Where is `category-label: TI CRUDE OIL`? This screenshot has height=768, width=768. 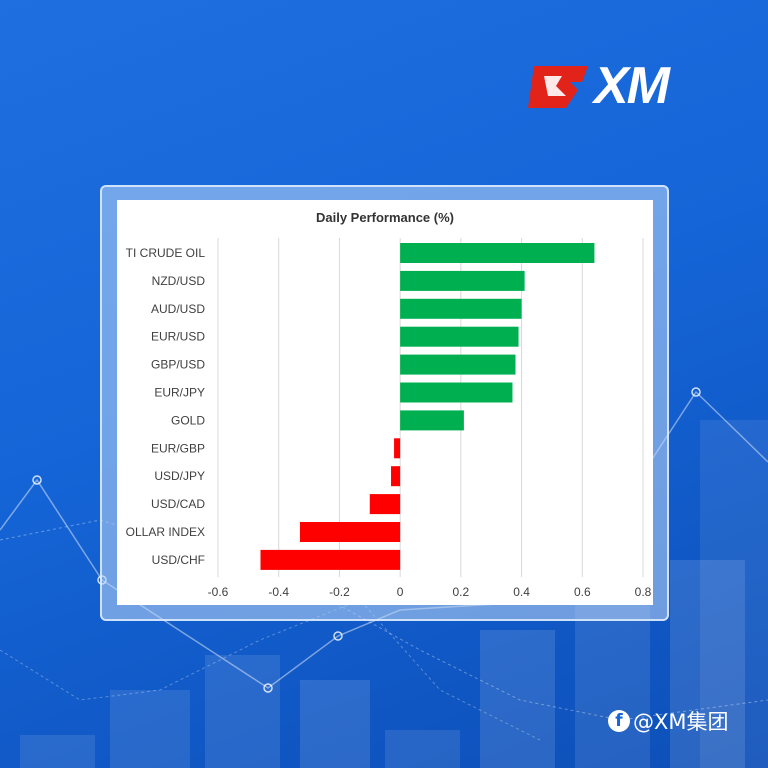
category-label: TI CRUDE OIL is located at coordinates (166, 253).